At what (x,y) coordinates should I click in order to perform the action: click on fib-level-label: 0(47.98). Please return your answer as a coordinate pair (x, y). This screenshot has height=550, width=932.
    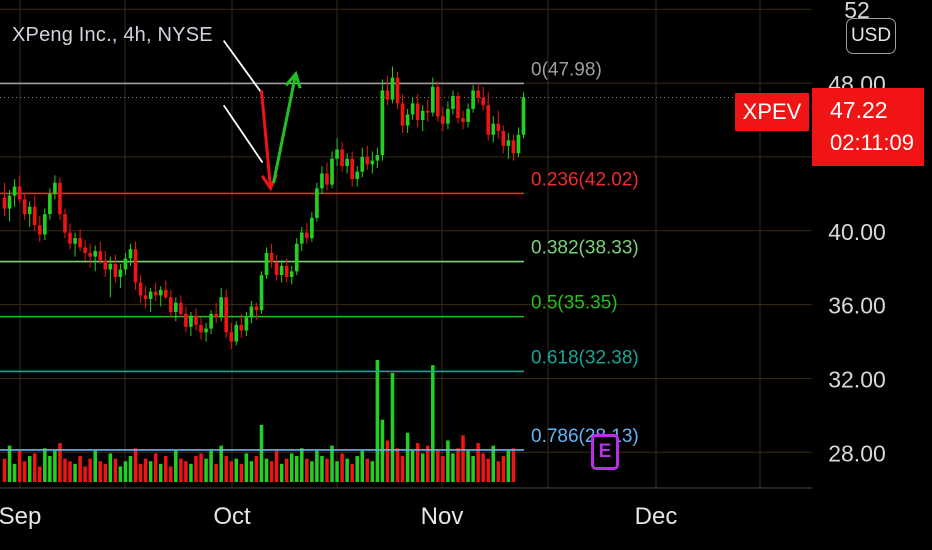
    Looking at the image, I should click on (566, 69).